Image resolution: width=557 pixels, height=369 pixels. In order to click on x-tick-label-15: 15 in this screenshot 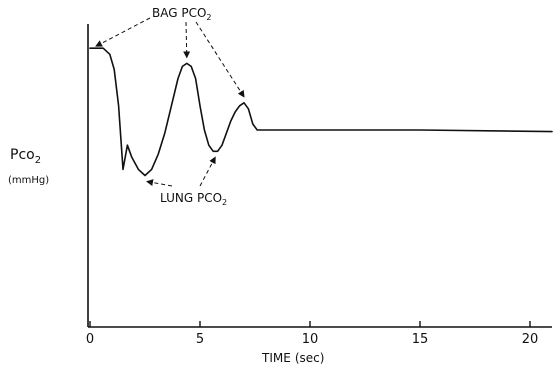, I will do `click(420, 339)`.